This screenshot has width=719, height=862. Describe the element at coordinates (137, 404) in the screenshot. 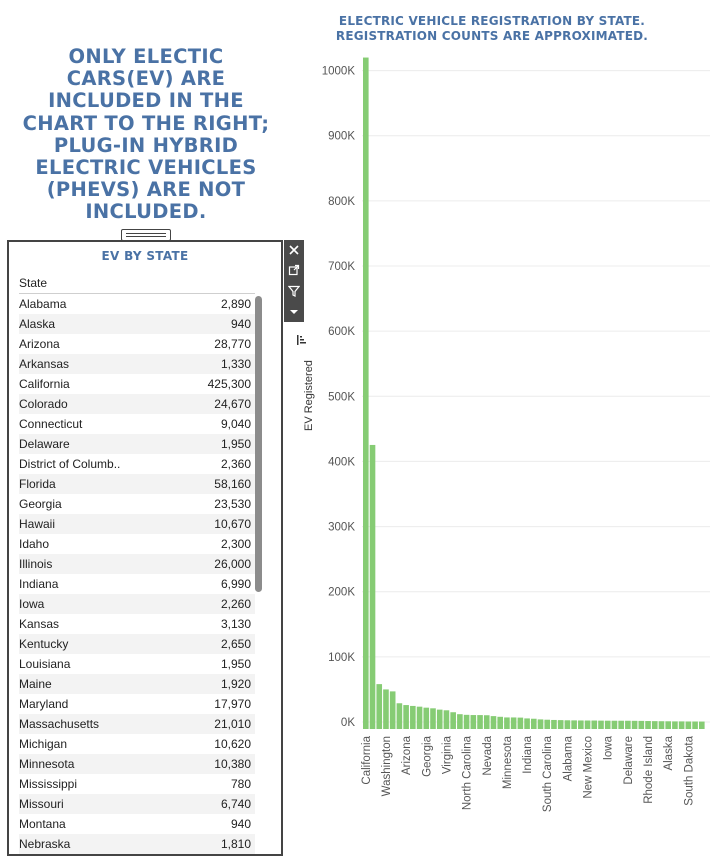

I see `table-row: Colorado 24,670` at that location.